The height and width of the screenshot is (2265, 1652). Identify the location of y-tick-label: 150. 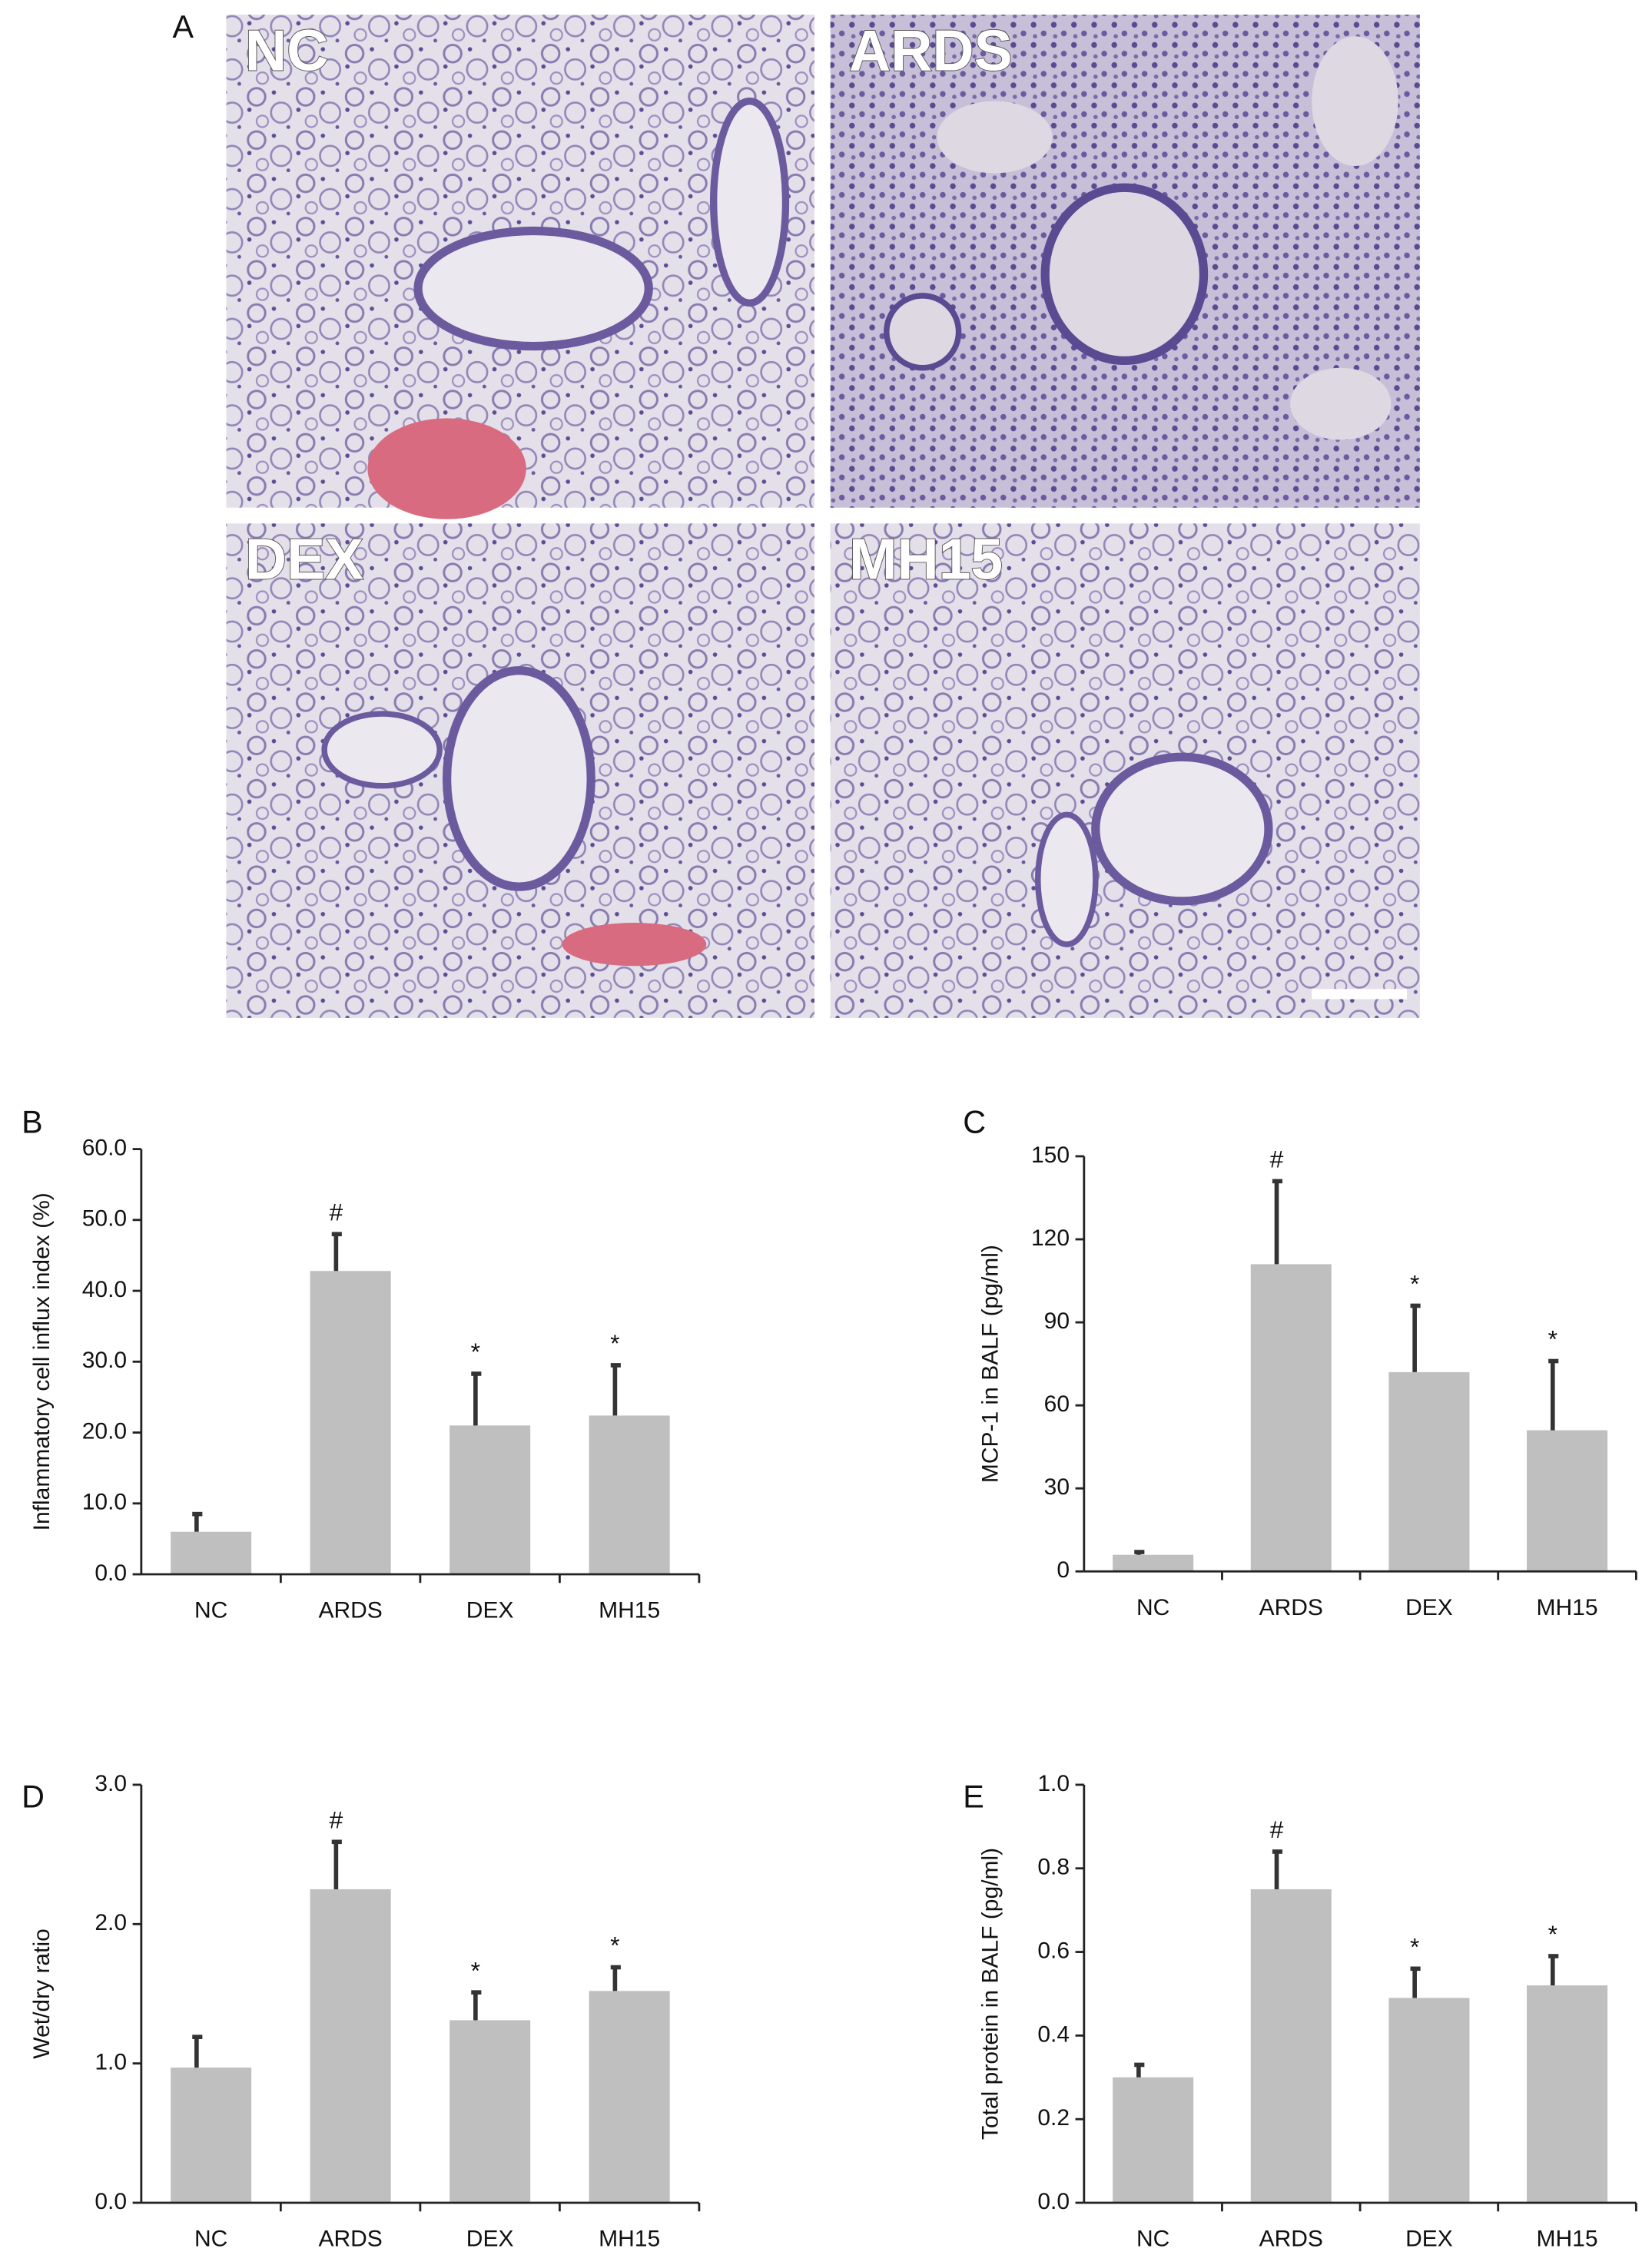
(1050, 1155).